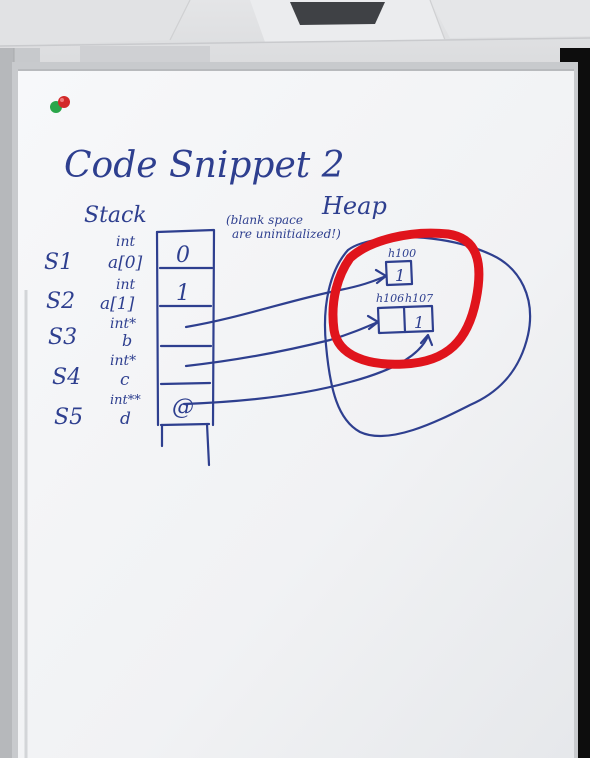  Describe the element at coordinates (115, 215) in the screenshot. I see `stack-heading: Stack` at that location.